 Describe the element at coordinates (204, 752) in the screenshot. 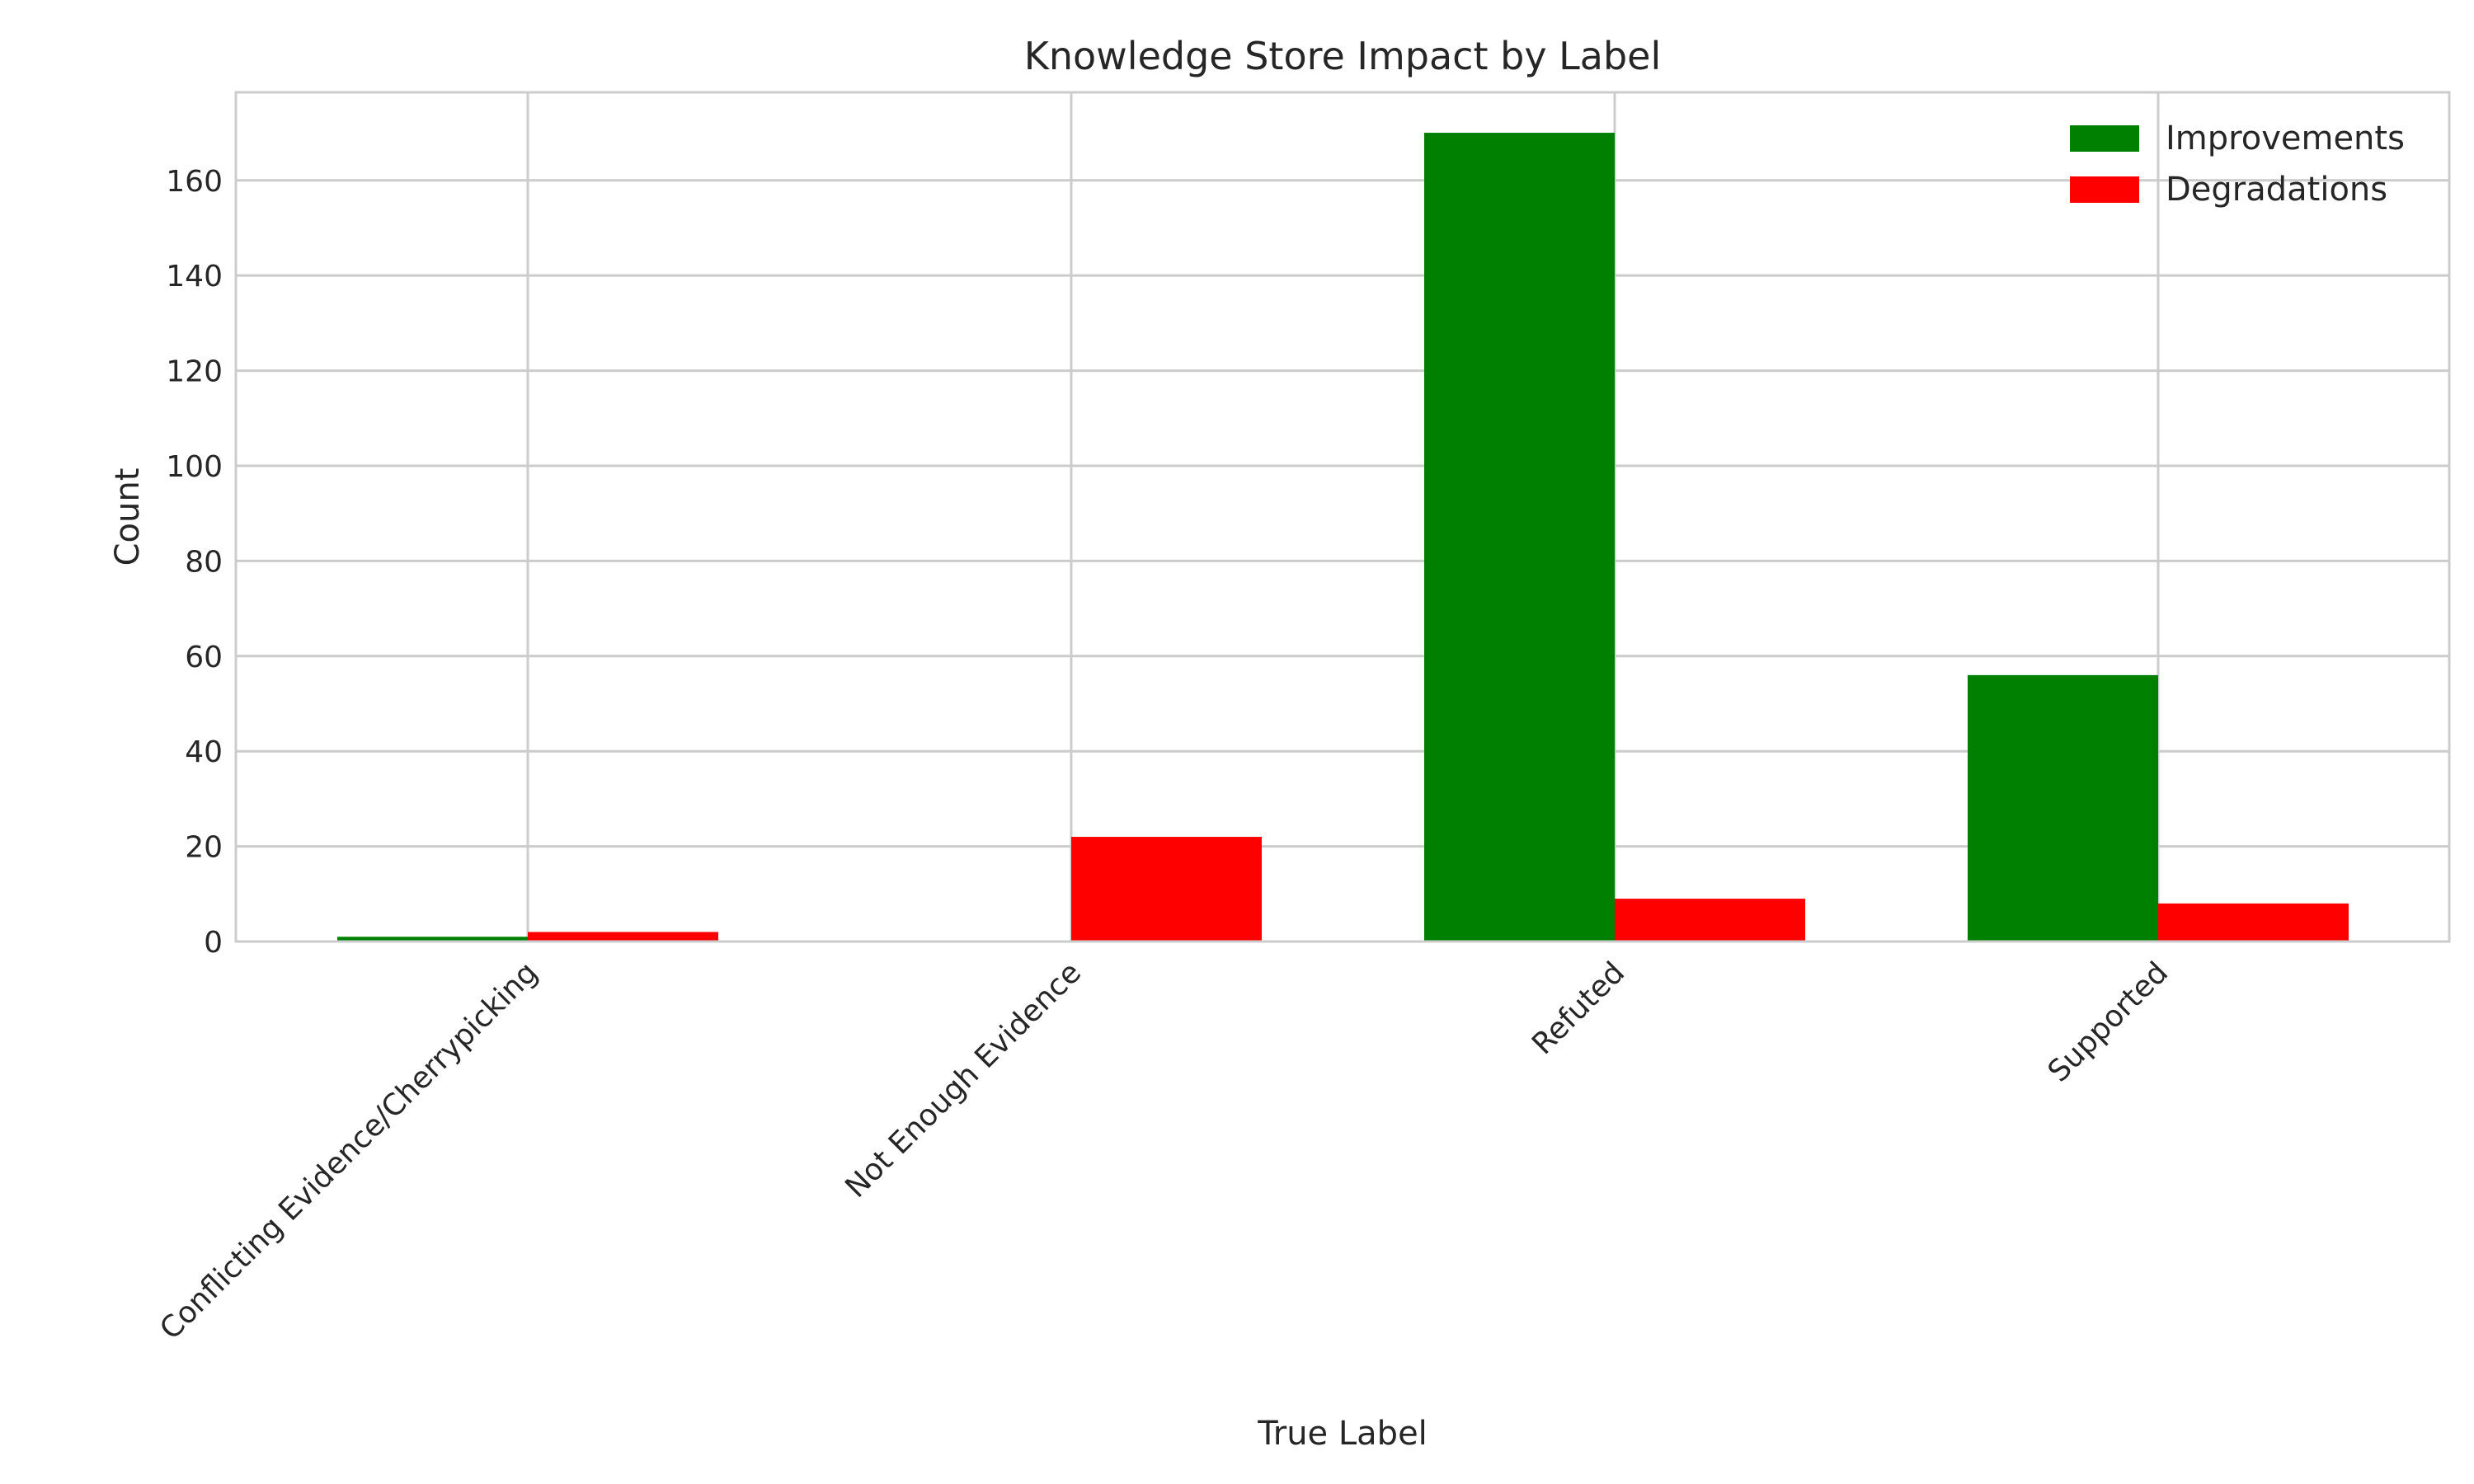

I see `y-tick-label: 40` at that location.